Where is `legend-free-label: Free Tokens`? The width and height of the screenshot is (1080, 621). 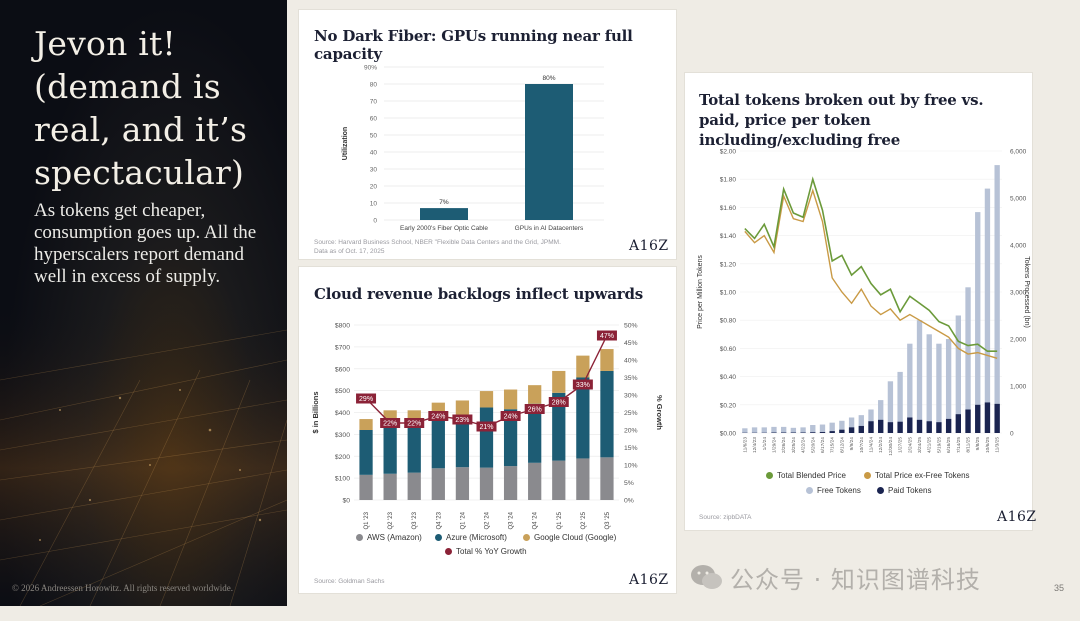
legend-free-label: Free Tokens is located at coordinates (839, 490).